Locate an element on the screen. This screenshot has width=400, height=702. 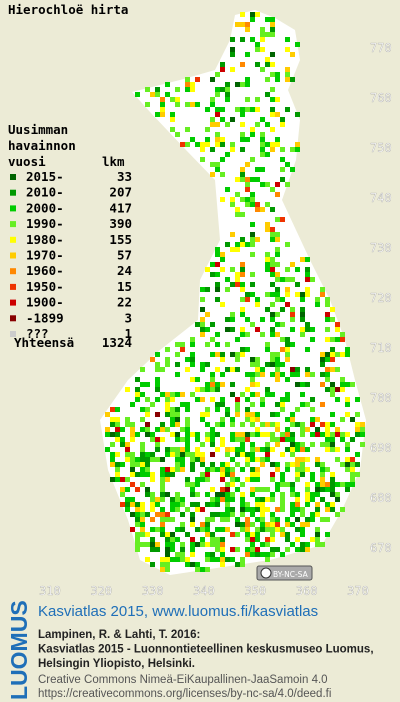
y-coordinate-label: 680 is located at coordinates (381, 498).